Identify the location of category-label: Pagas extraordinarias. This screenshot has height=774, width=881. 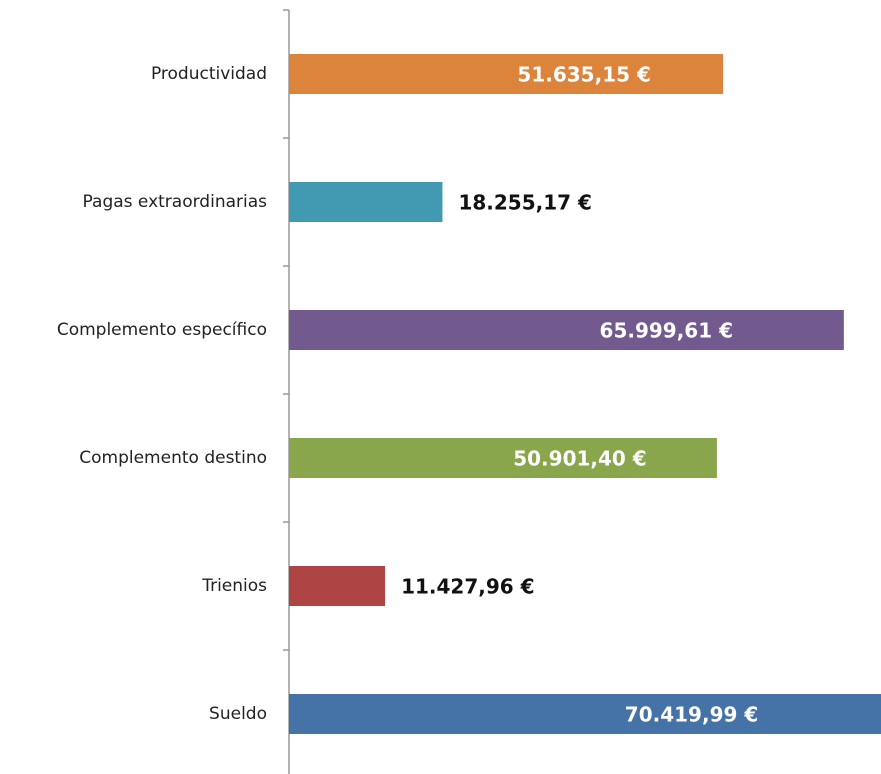
(175, 202).